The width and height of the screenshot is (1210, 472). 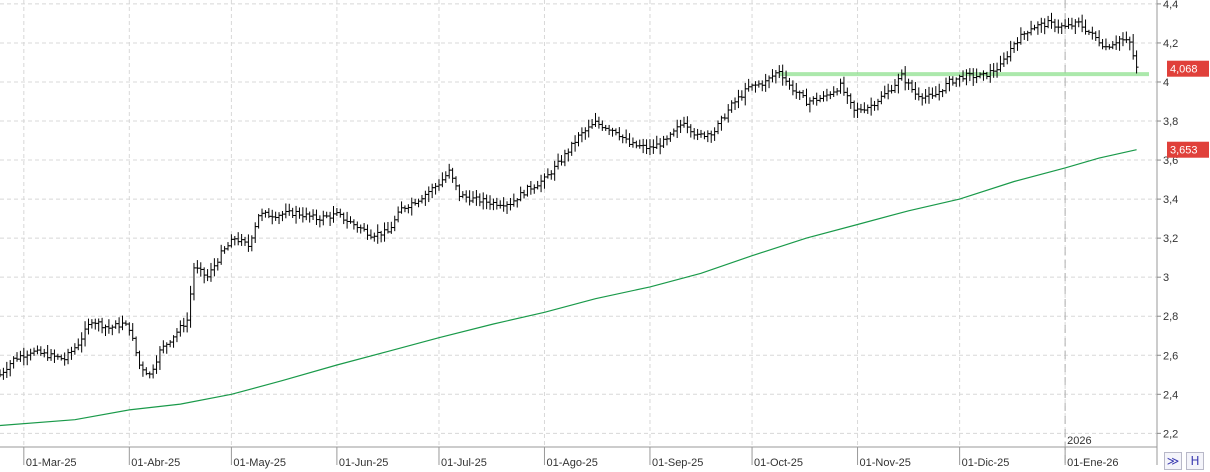 What do you see at coordinates (1170, 122) in the screenshot?
I see `y-tick-label: 3,8` at bounding box center [1170, 122].